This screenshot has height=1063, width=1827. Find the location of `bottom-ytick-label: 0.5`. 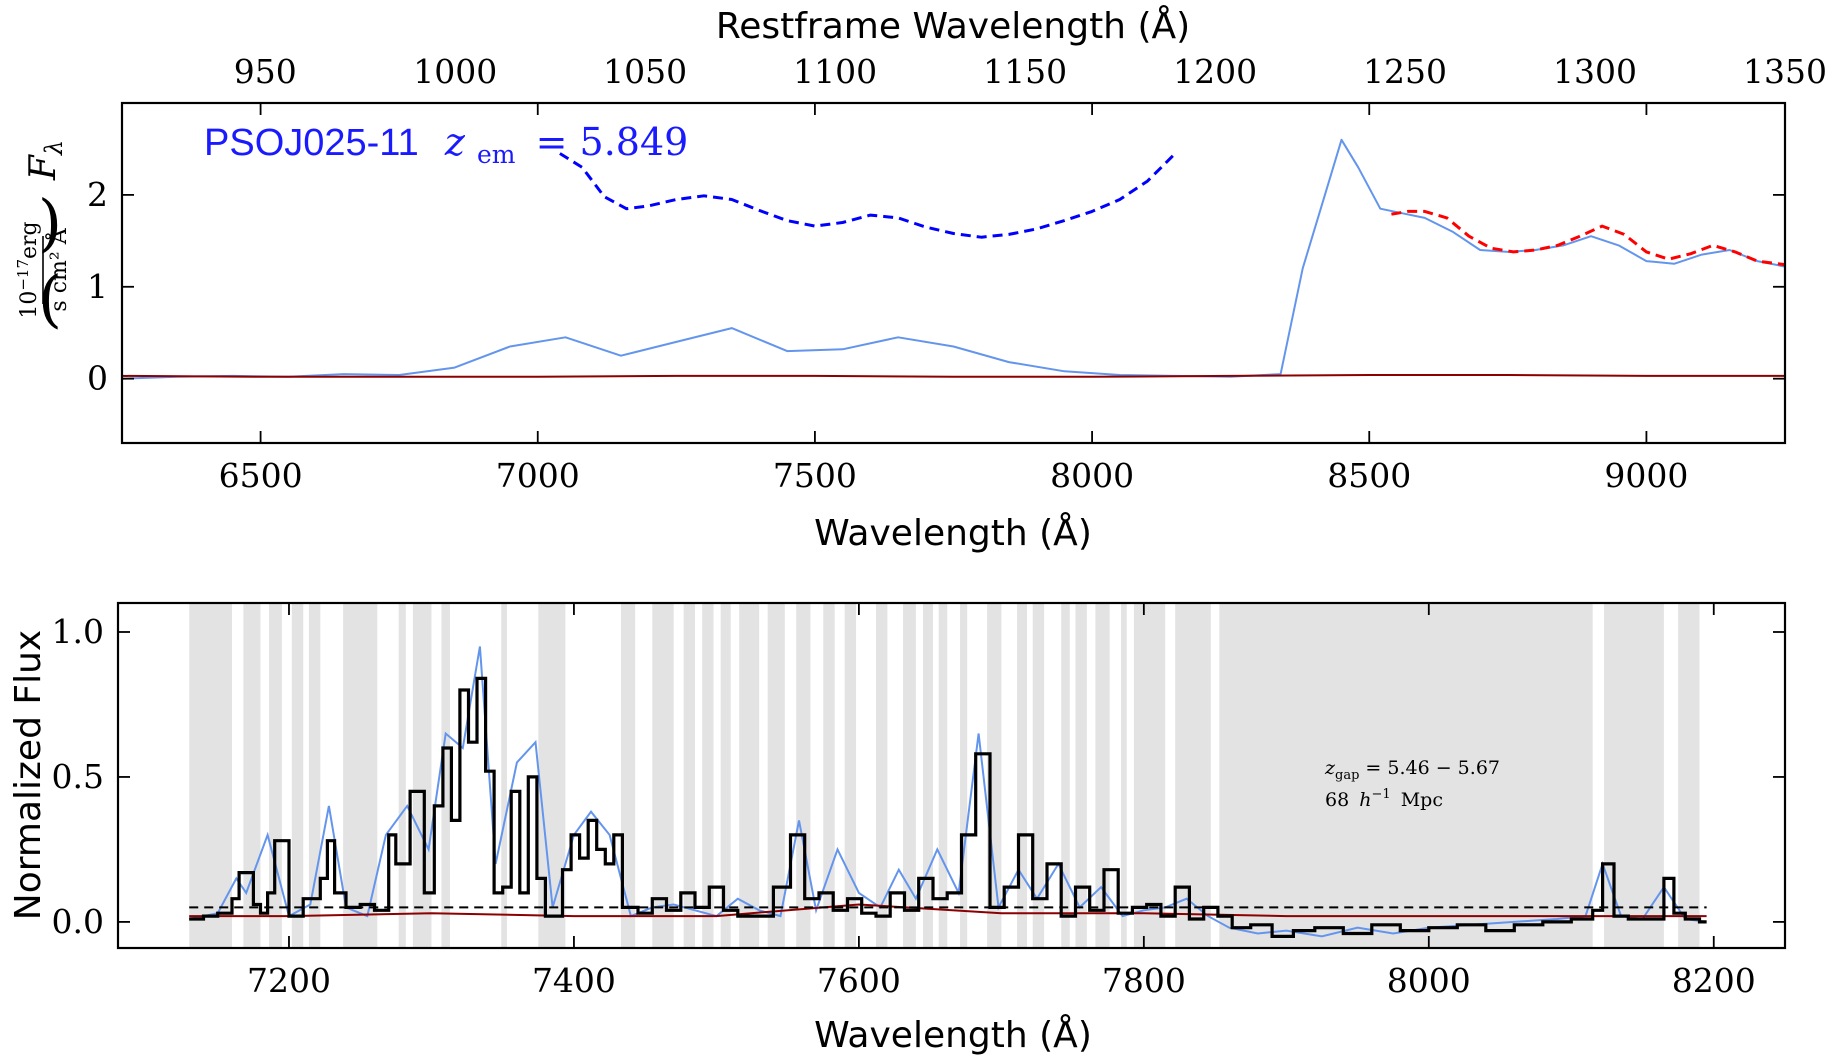

bottom-ytick-label: 0.5 is located at coordinates (78, 776).